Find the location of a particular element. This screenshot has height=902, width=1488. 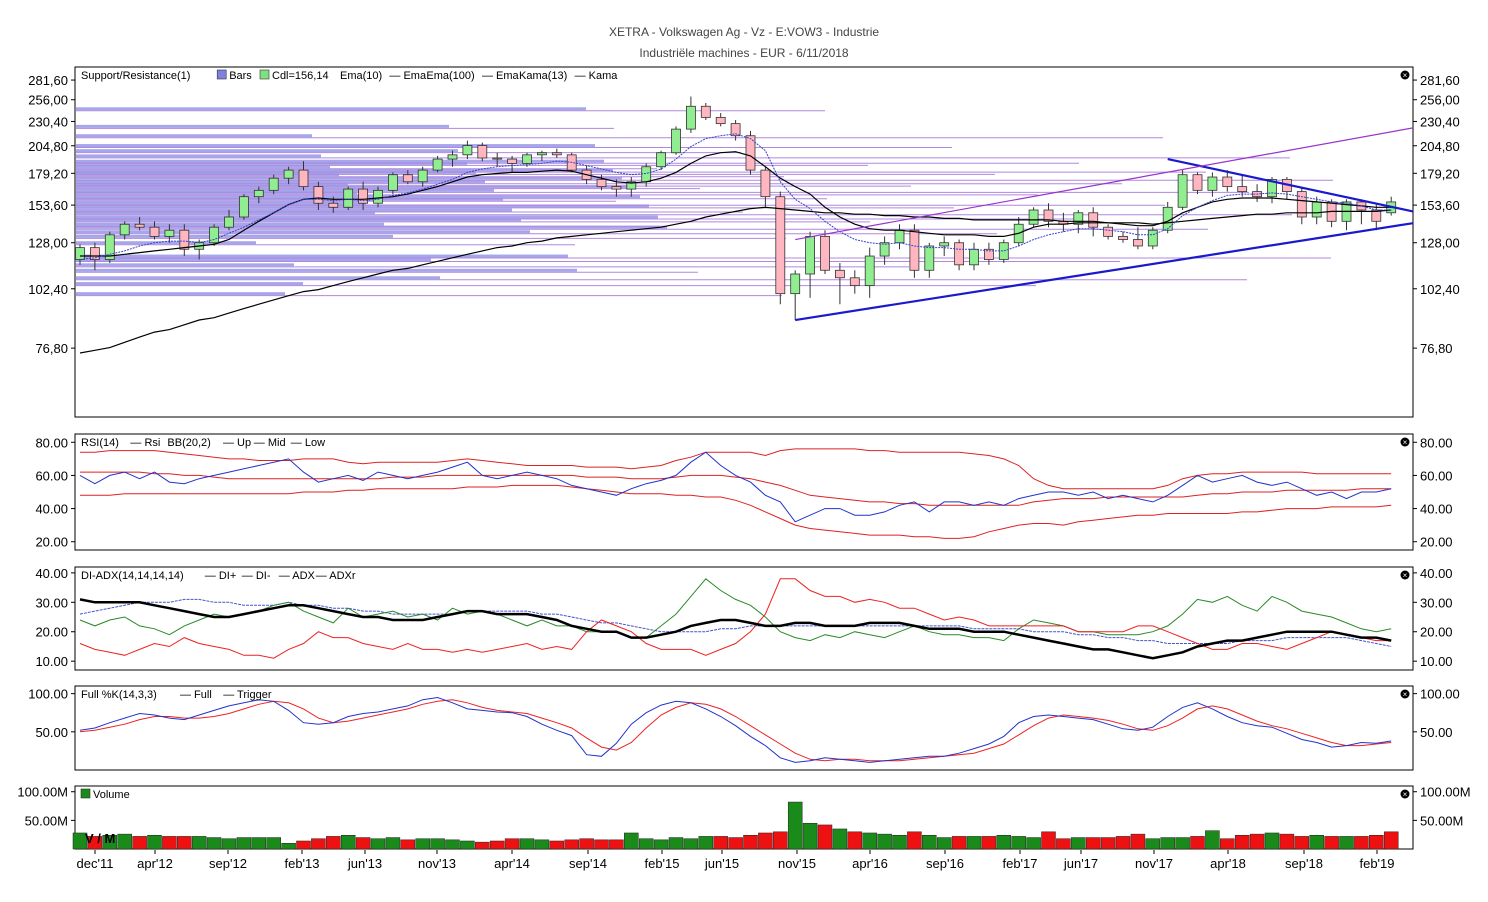

adx-tick-label-right: 20.00 is located at coordinates (1436, 632).